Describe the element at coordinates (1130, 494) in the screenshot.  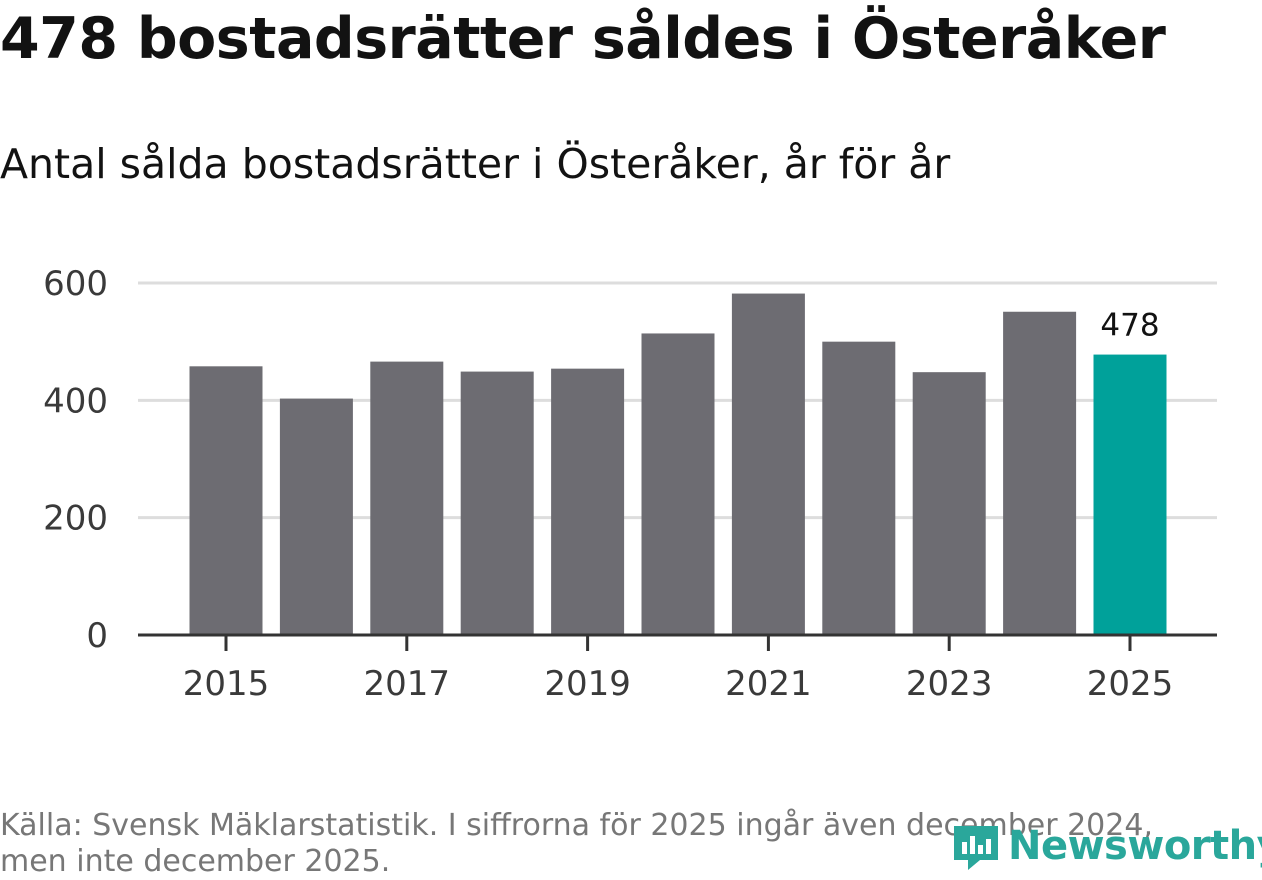
I see `bar-2025` at that location.